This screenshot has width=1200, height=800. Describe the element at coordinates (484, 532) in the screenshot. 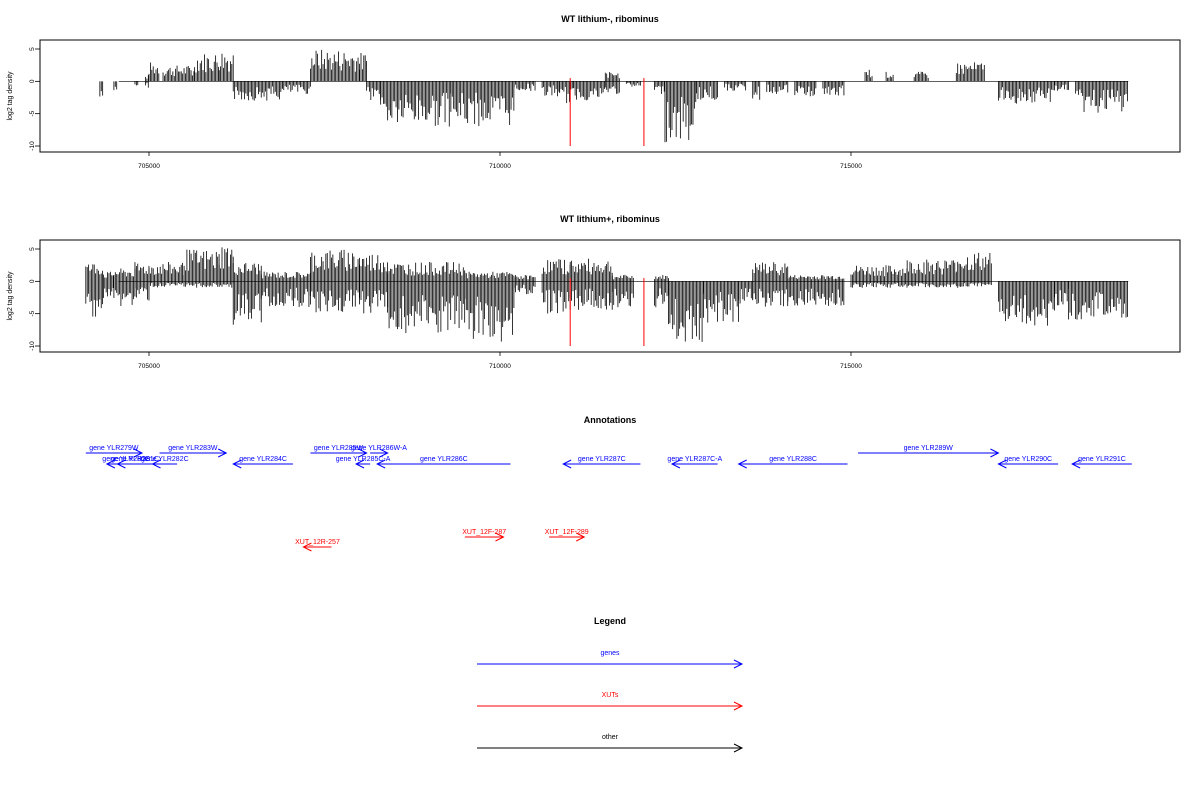

I see `feature-label: XUT_12F-287` at that location.